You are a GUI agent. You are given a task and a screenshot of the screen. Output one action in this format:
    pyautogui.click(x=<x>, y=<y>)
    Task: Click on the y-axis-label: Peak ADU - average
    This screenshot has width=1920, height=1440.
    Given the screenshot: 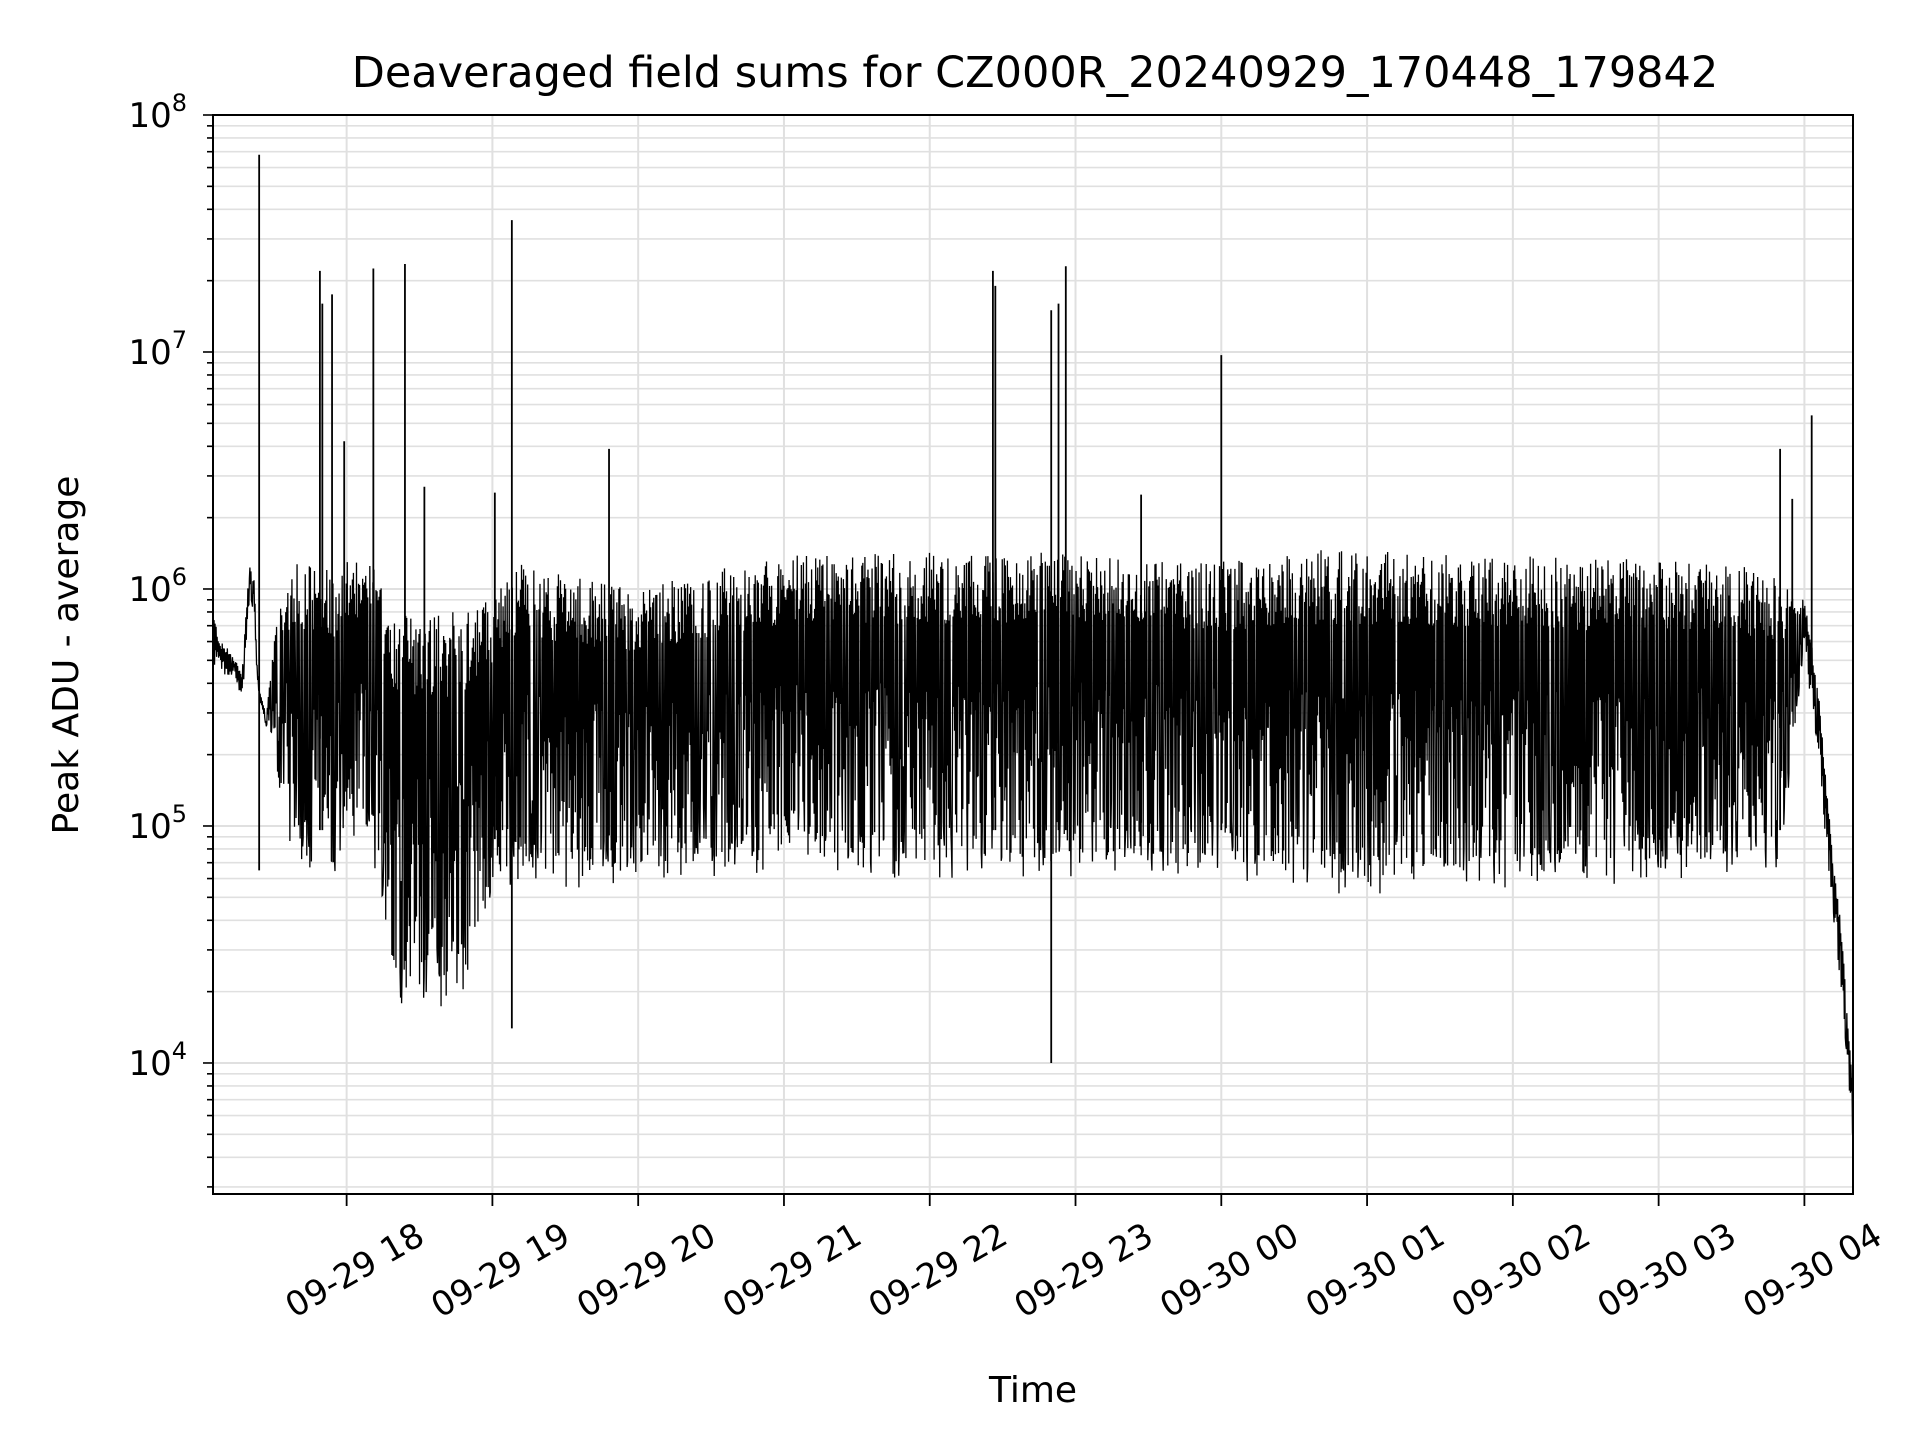 What is the action you would take?
    pyautogui.click(x=66, y=655)
    